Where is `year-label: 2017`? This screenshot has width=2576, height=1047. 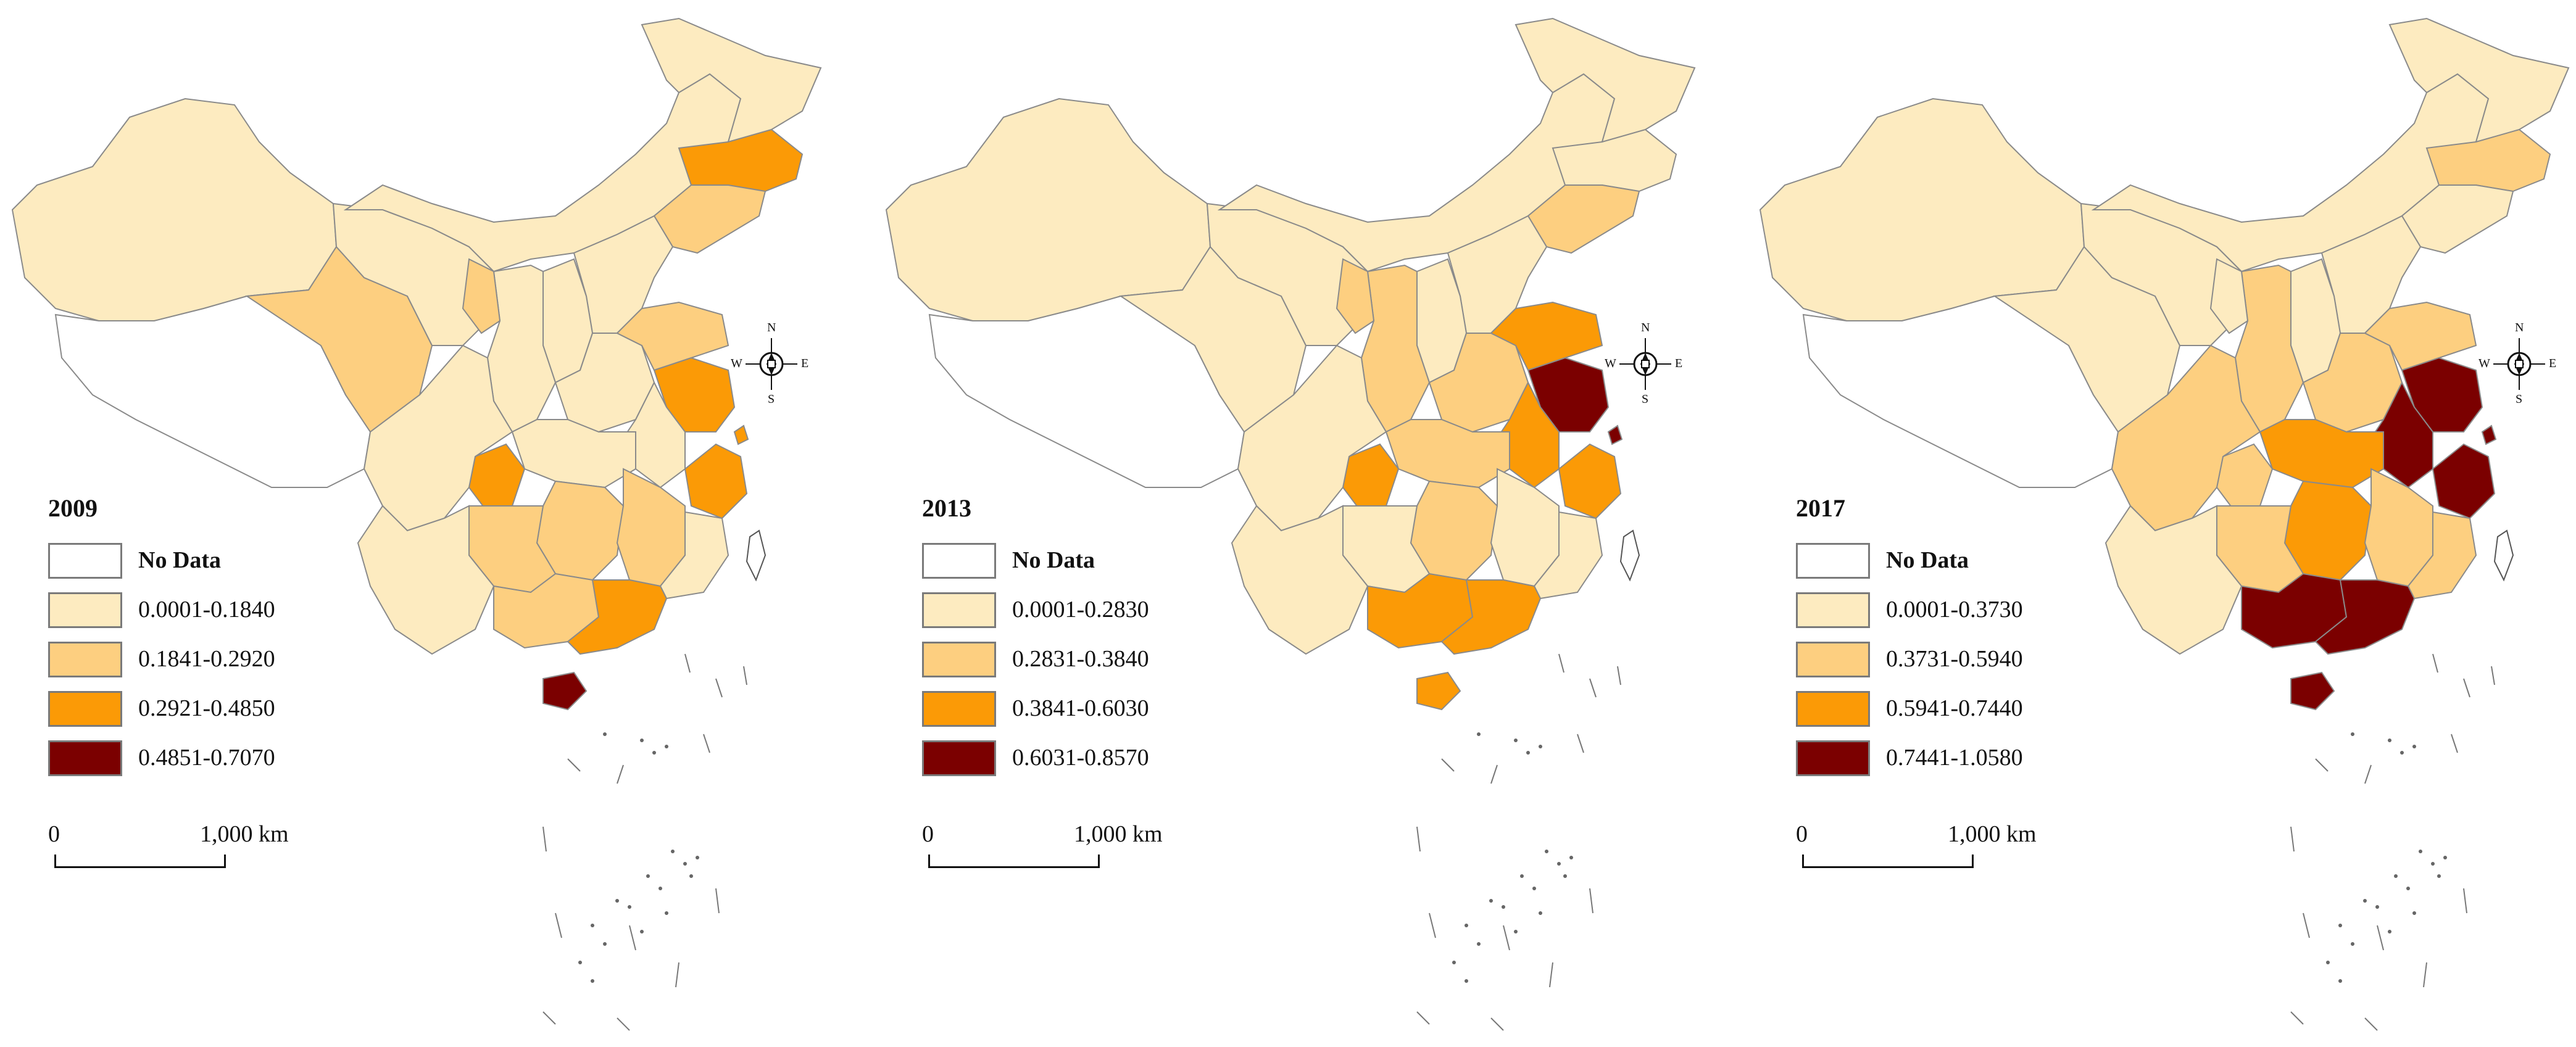 year-label: 2017 is located at coordinates (1820, 508).